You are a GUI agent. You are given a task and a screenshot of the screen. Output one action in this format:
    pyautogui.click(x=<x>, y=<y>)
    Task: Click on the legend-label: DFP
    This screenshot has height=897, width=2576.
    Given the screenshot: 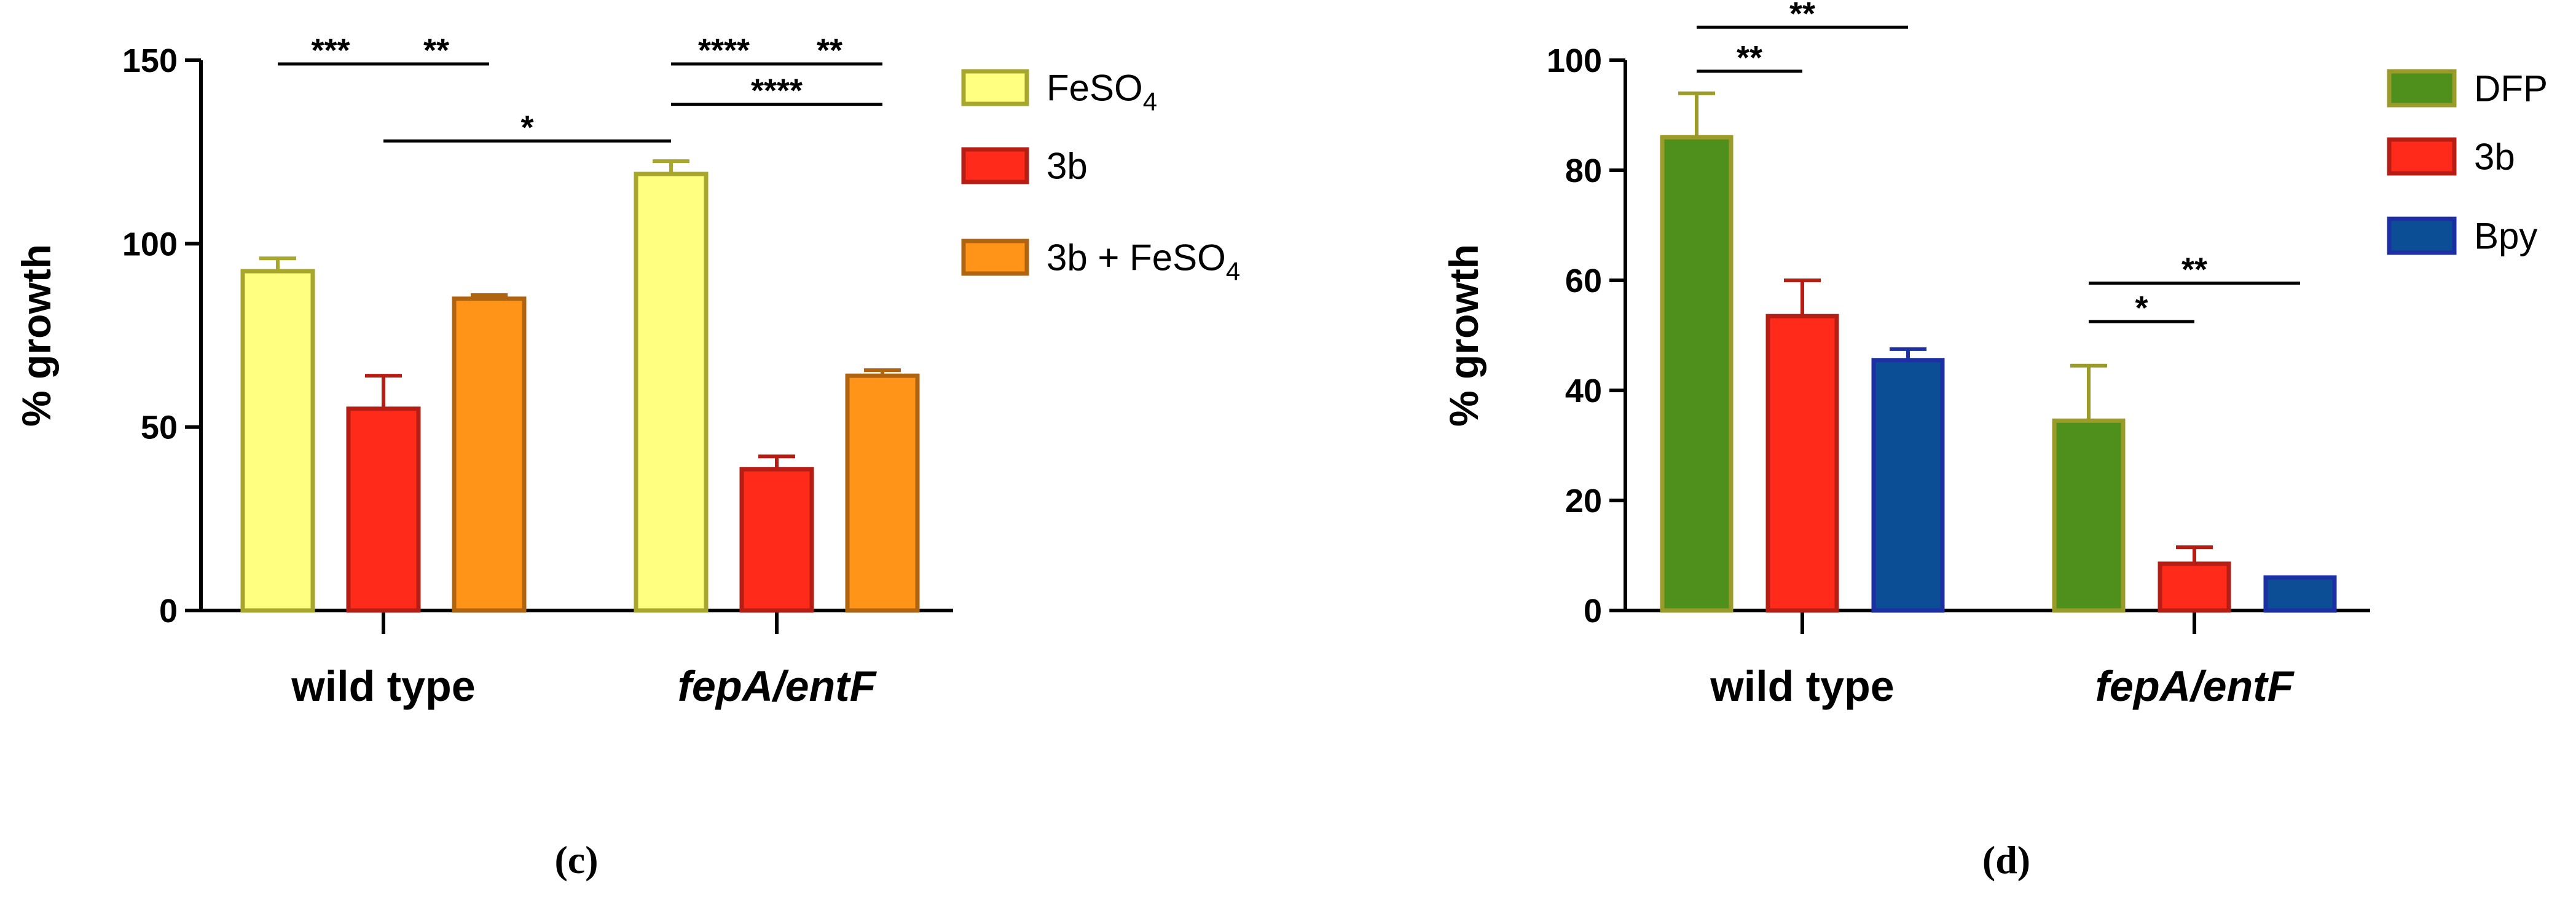 What is the action you would take?
    pyautogui.click(x=2511, y=89)
    